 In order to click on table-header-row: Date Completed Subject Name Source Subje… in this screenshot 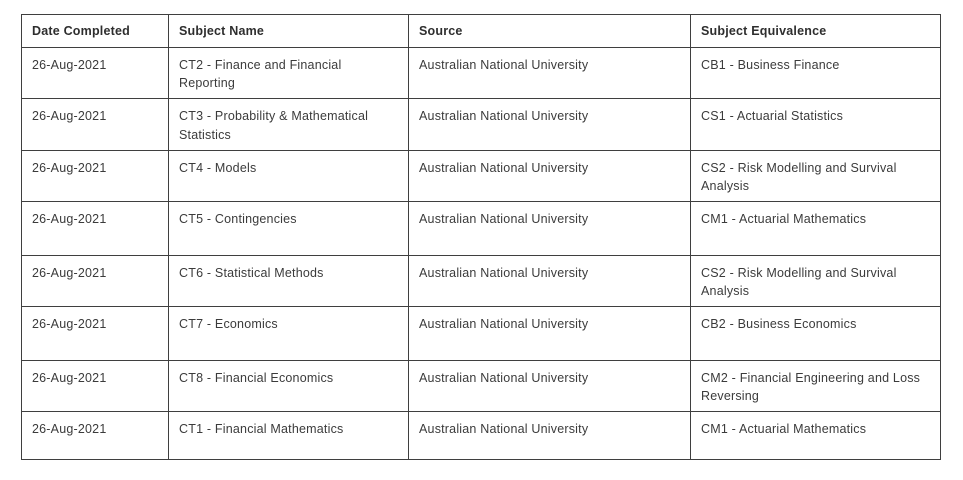, I will do `click(481, 31)`.